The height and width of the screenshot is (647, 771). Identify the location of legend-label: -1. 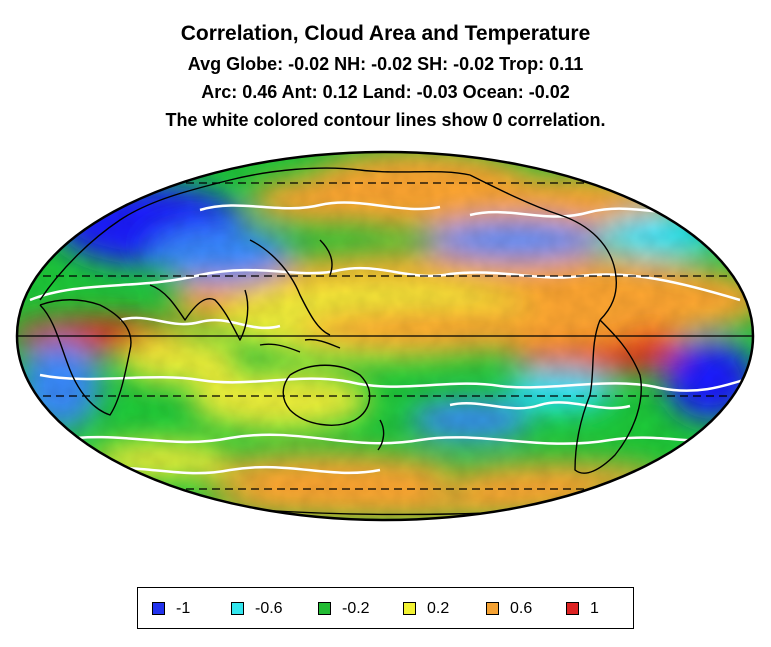
(183, 608).